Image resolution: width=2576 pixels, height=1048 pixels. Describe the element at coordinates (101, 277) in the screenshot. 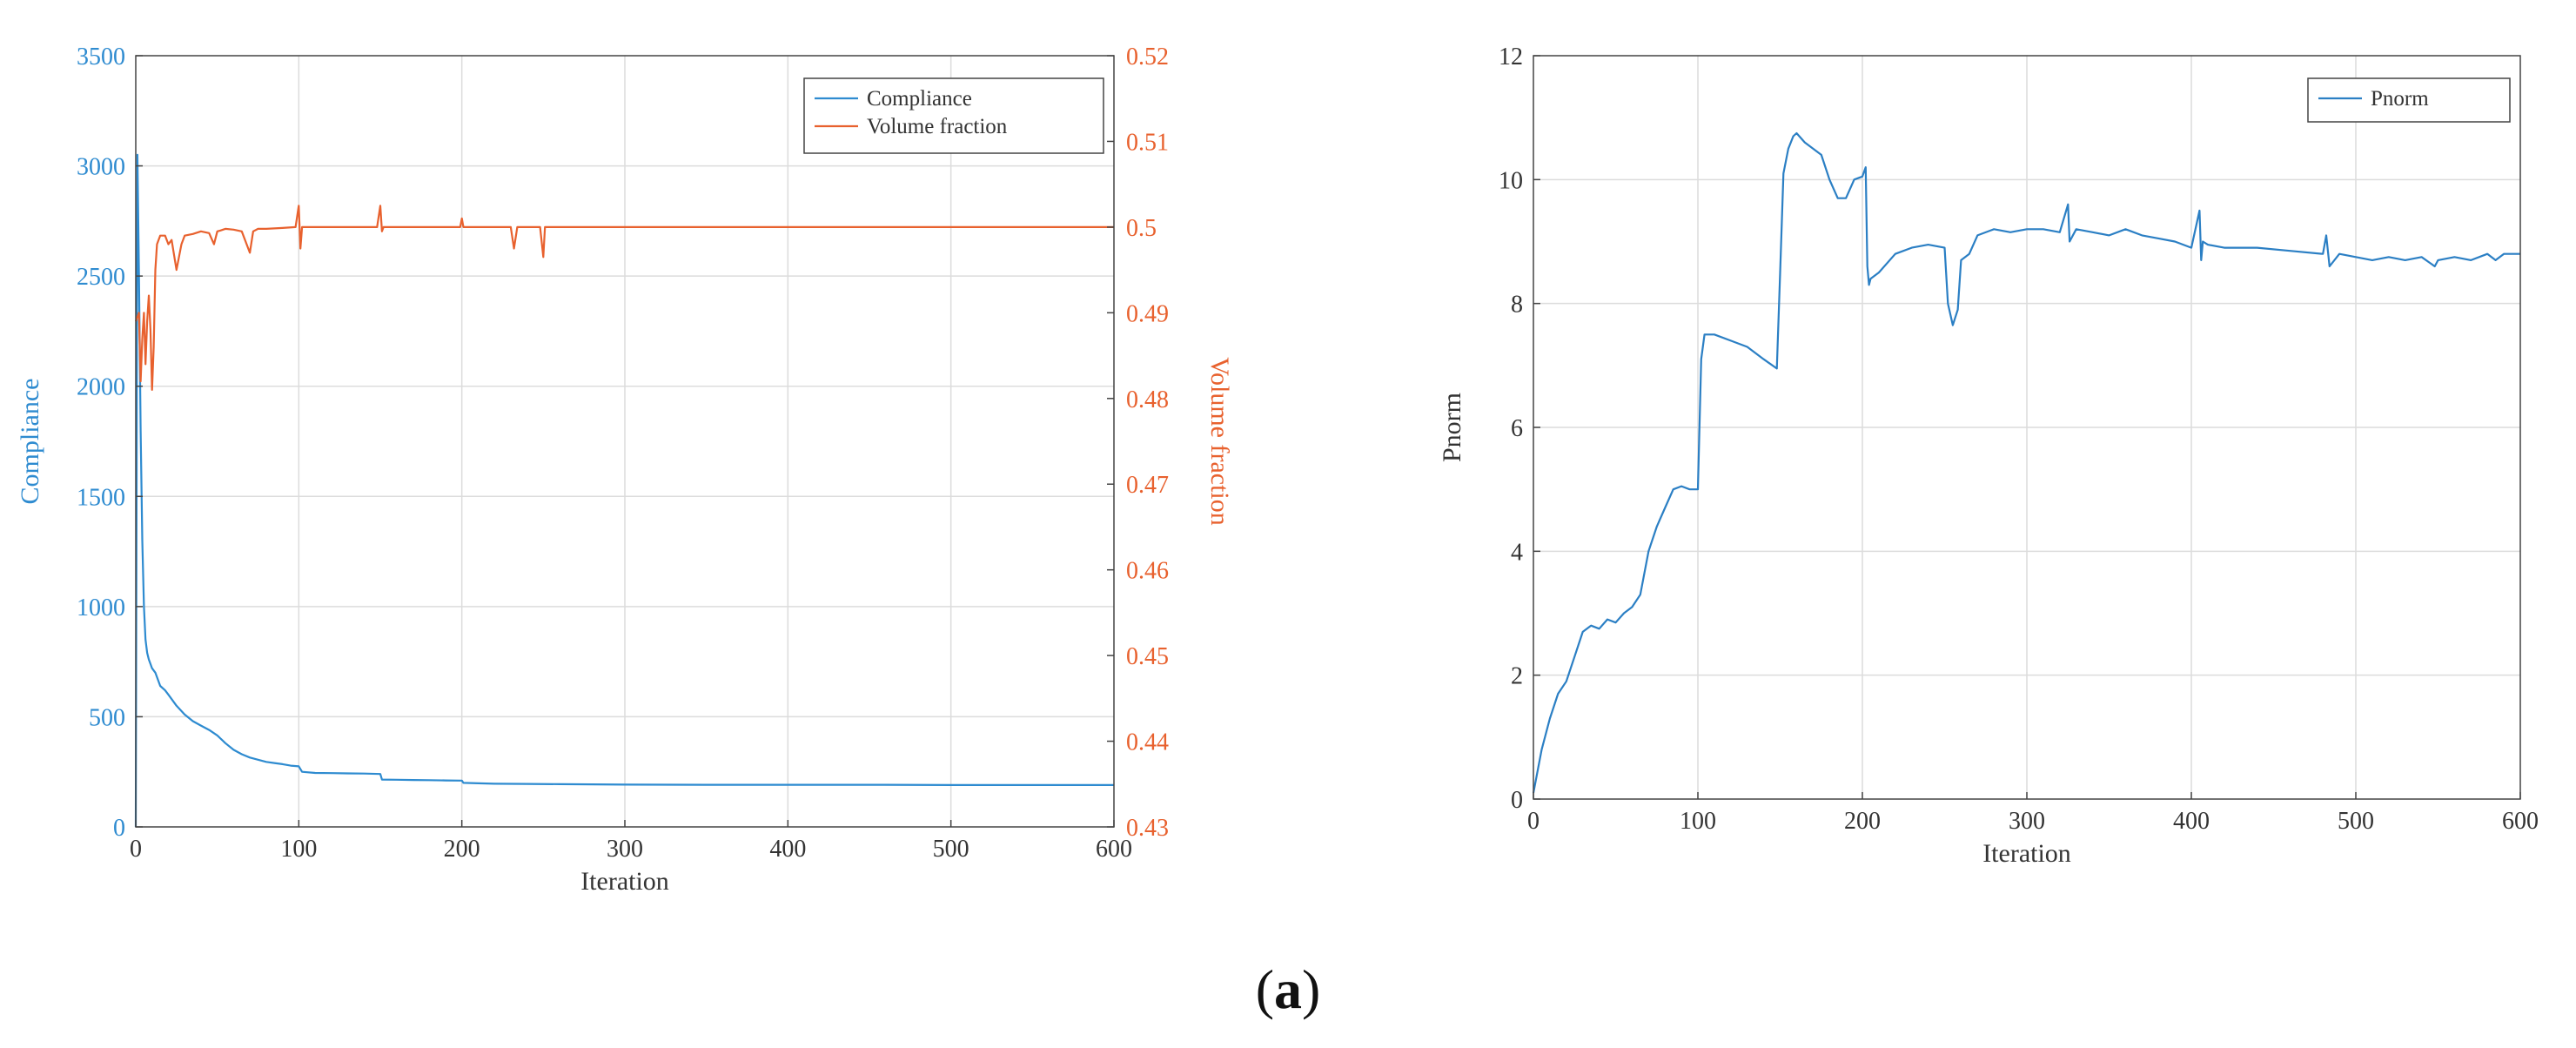

I see `y-tick-label: 2500` at that location.